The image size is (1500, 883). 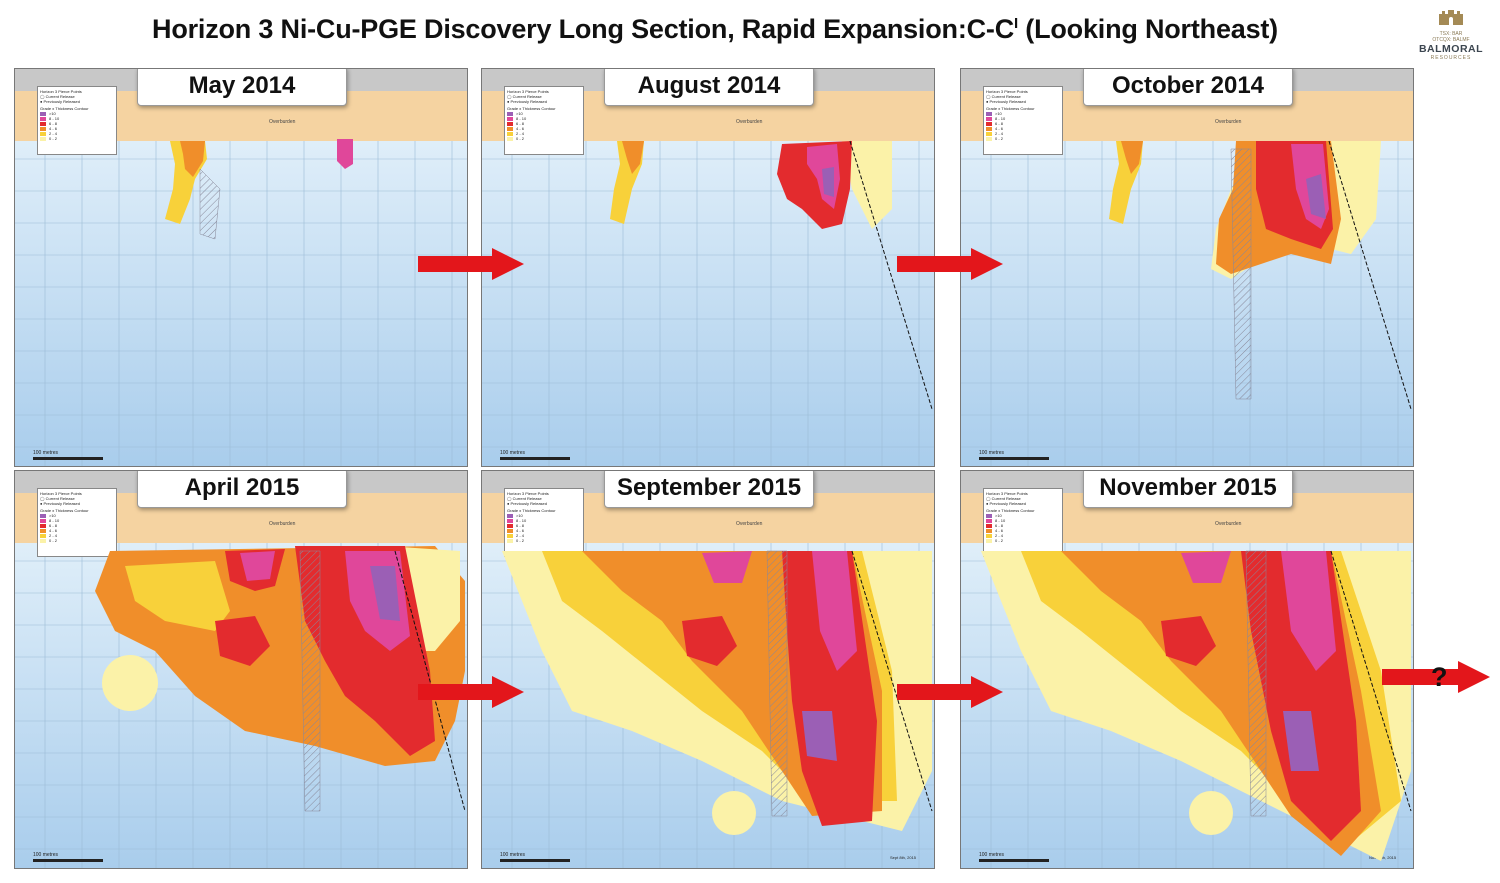 I want to click on panel-title: November 2015, so click(x=1188, y=489).